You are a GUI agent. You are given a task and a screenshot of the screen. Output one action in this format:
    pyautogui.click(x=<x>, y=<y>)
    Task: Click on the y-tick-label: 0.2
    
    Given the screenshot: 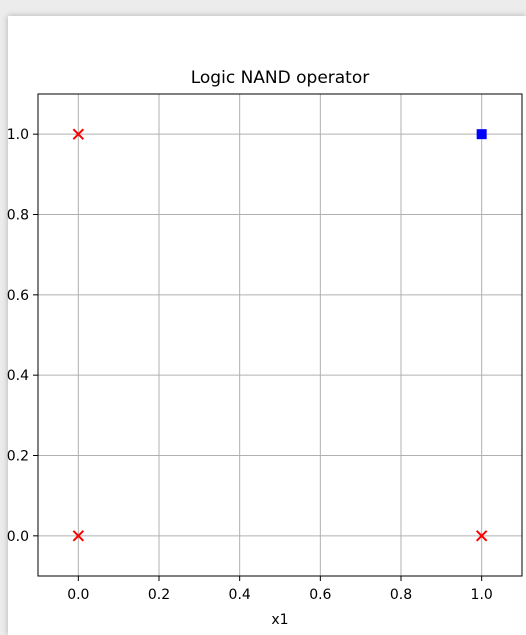 What is the action you would take?
    pyautogui.click(x=18, y=457)
    